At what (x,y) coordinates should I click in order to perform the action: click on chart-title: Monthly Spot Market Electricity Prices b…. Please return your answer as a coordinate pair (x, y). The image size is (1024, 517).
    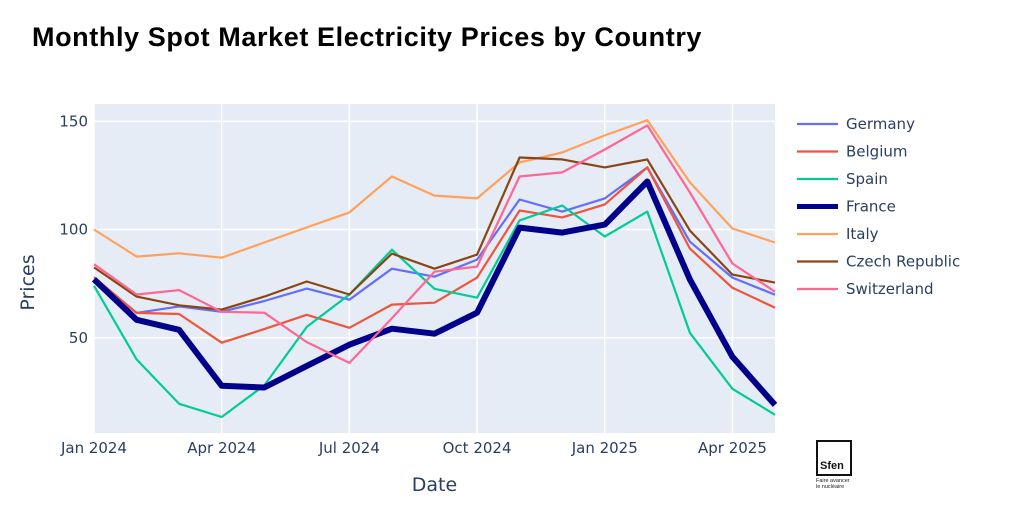
    Looking at the image, I should click on (367, 37).